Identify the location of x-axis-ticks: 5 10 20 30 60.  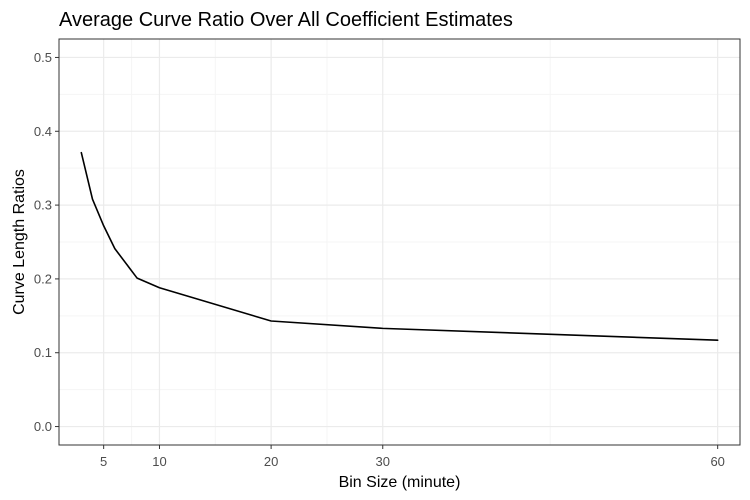
(412, 457).